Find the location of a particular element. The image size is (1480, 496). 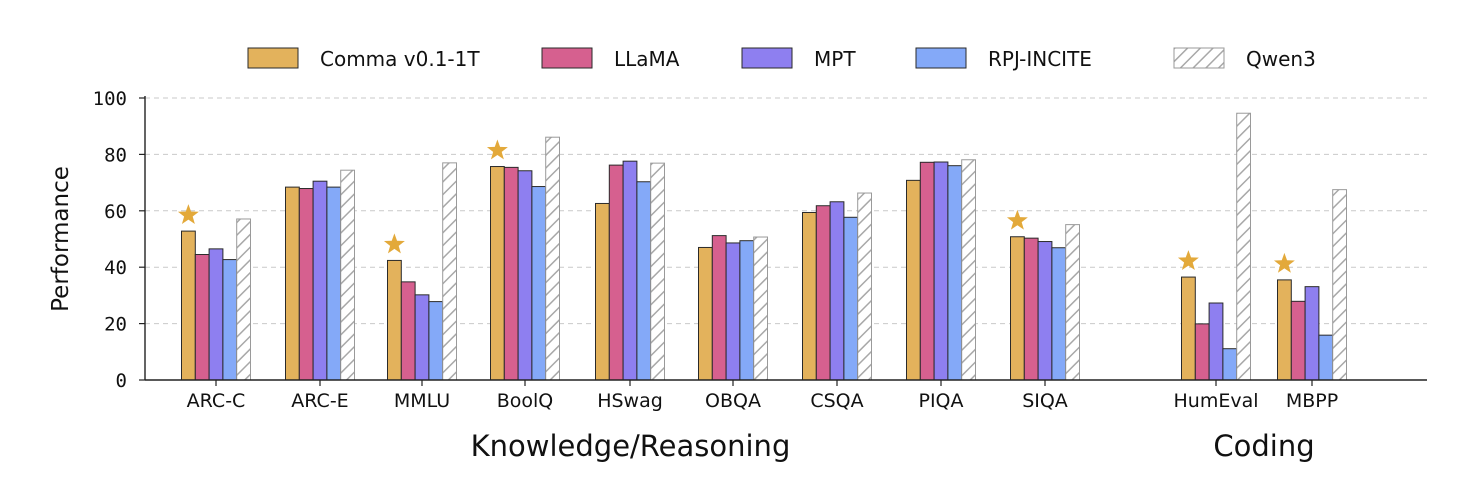

group-label: Coding is located at coordinates (1263, 446).